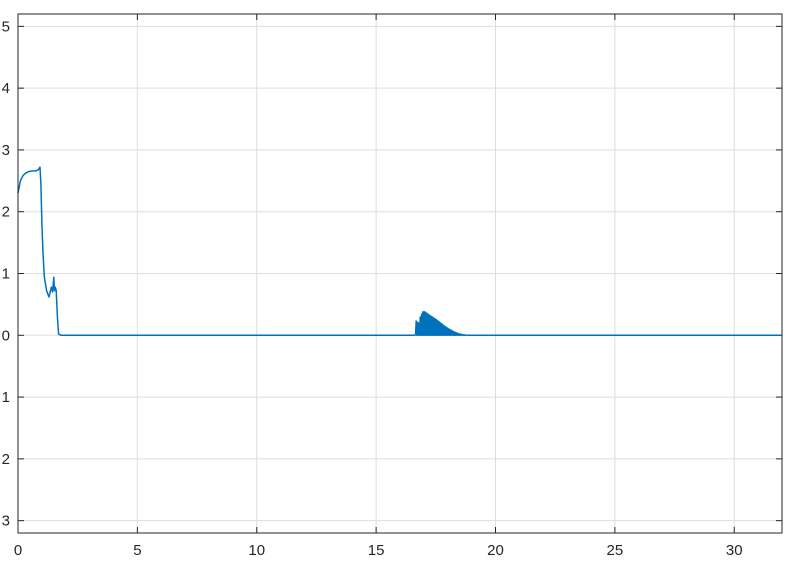  I want to click on y-tick-label: 4, so click(6, 88).